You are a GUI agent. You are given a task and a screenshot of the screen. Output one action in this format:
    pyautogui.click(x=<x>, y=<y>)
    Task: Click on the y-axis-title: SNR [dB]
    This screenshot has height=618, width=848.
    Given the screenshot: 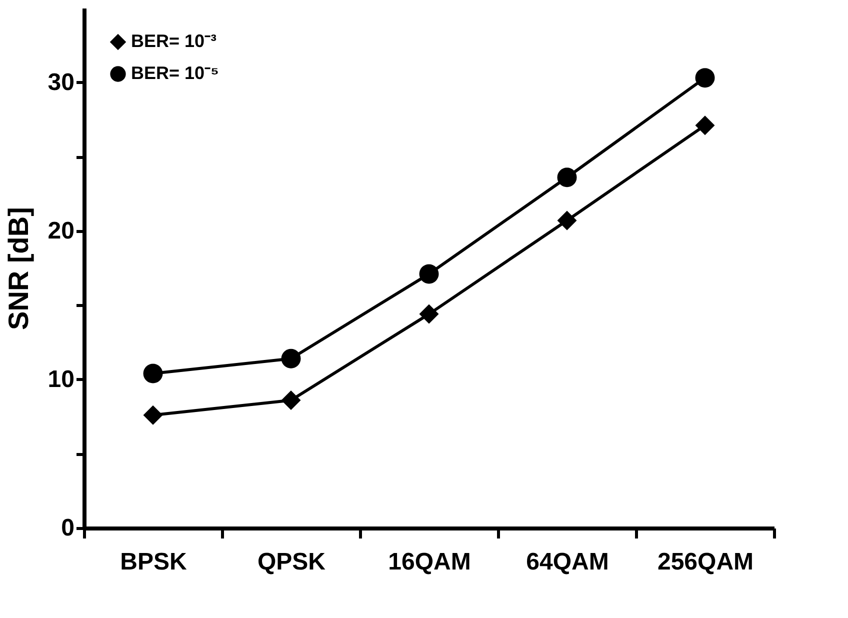 What is the action you would take?
    pyautogui.click(x=18, y=268)
    